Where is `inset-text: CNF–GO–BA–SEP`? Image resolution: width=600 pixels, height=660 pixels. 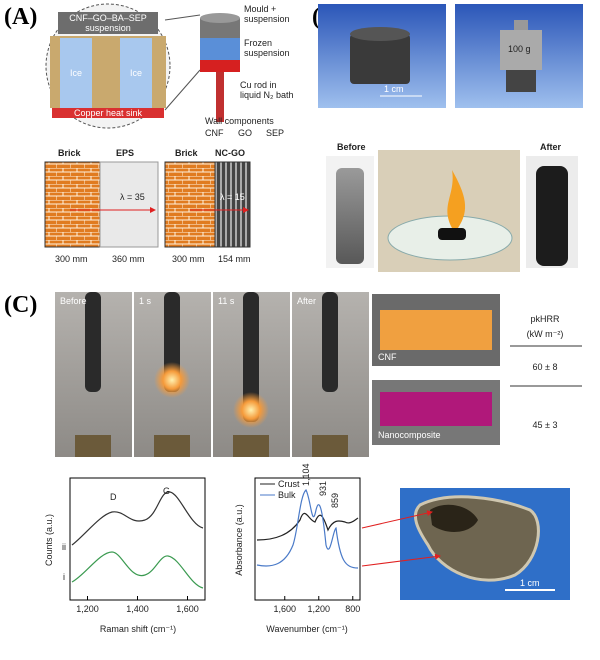
inset-text: CNF–GO–BA–SEP is located at coordinates (108, 18).